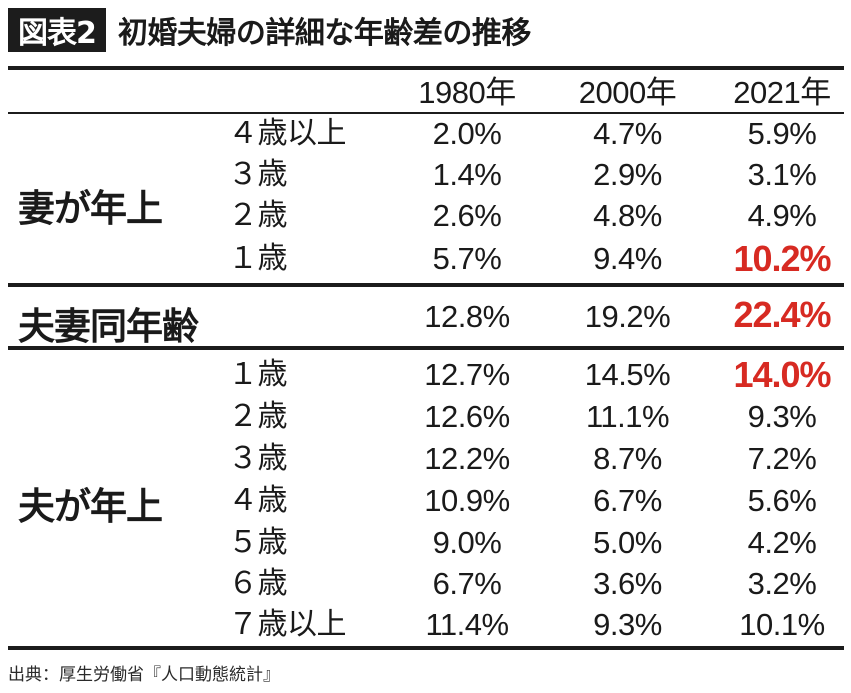 This screenshot has height=693, width=851. What do you see at coordinates (467, 624) in the screenshot?
I see `table-cell: 11.4%` at bounding box center [467, 624].